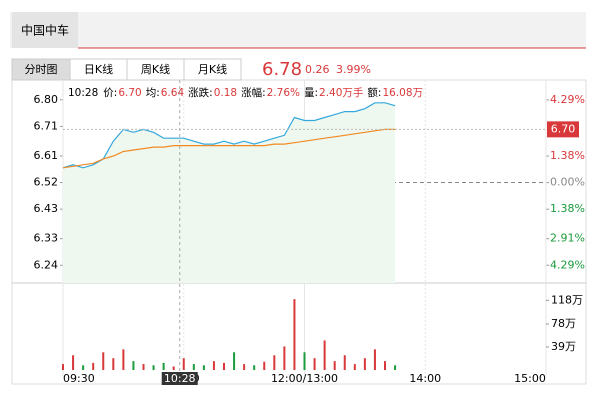  Describe the element at coordinates (46, 208) in the screenshot. I see `y-tick-label: 6.43` at that location.